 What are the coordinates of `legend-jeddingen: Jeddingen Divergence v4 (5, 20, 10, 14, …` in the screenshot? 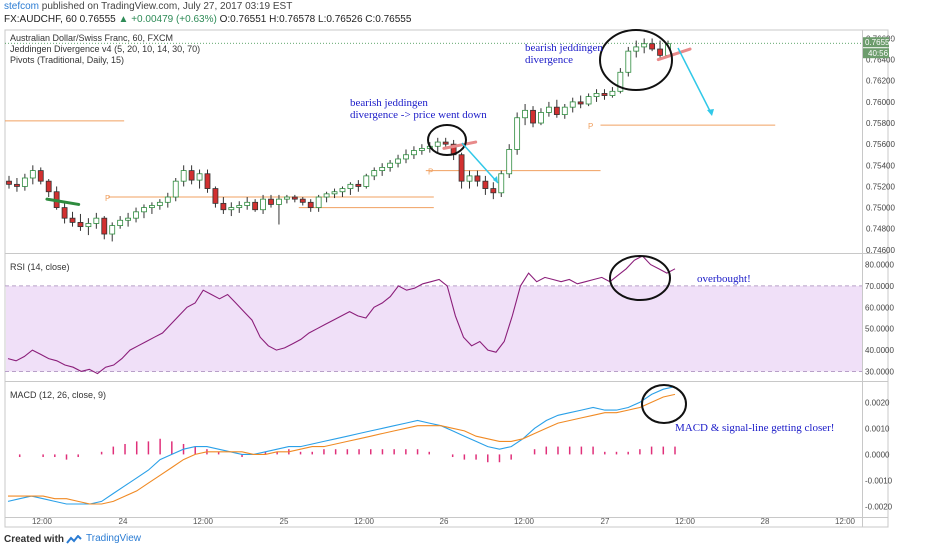 It's located at (105, 49).